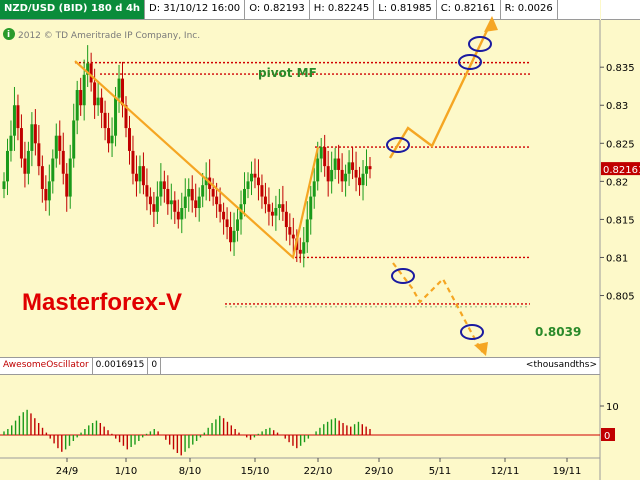  What do you see at coordinates (287, 73) in the screenshot?
I see `pivot-label: pivot MF` at bounding box center [287, 73].